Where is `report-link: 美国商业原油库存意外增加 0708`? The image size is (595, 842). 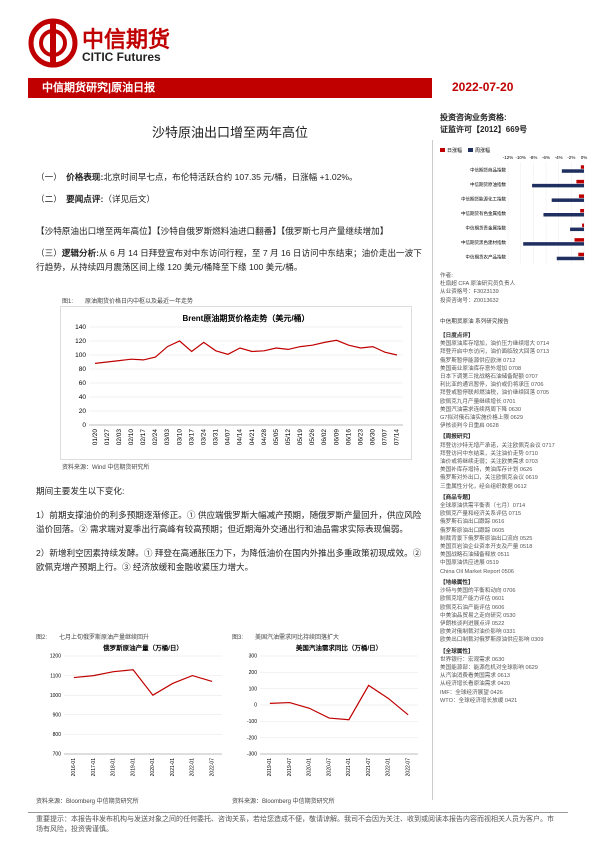 report-link: 美国商业原油库存意外增加 0708 is located at coordinates (481, 368).